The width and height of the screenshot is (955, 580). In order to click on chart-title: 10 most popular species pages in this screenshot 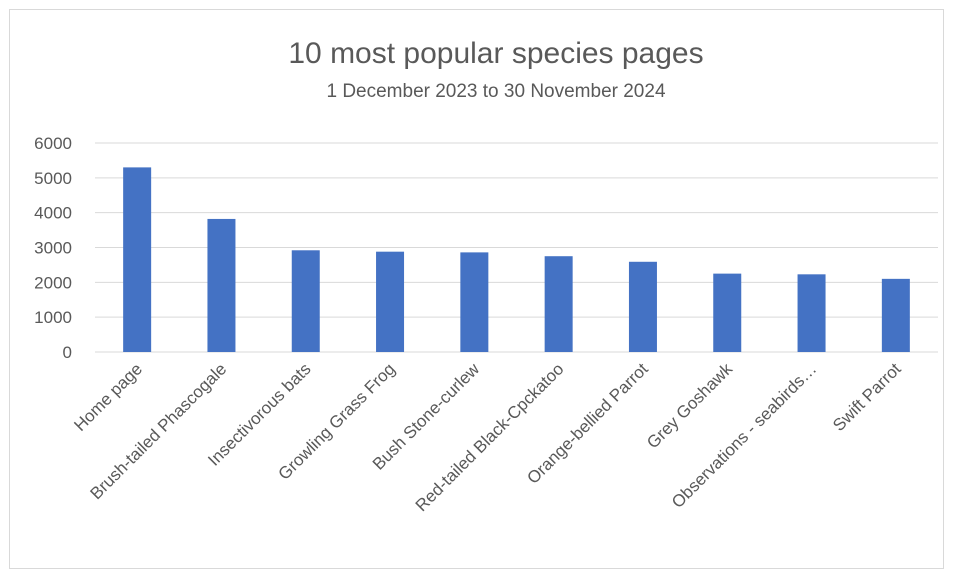, I will do `click(495, 53)`.